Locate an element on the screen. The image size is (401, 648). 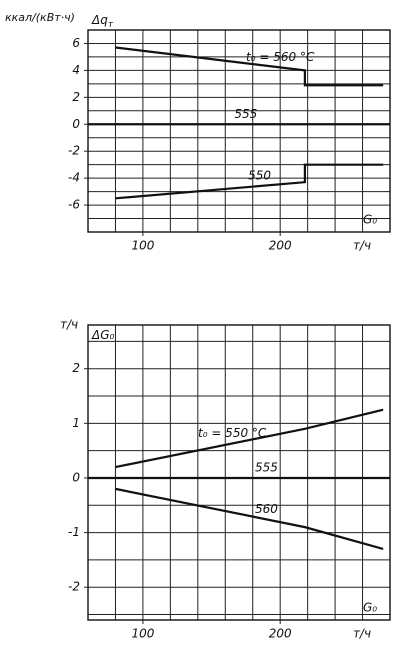
y-symbol: ΔG₀ is located at coordinates (103, 335).